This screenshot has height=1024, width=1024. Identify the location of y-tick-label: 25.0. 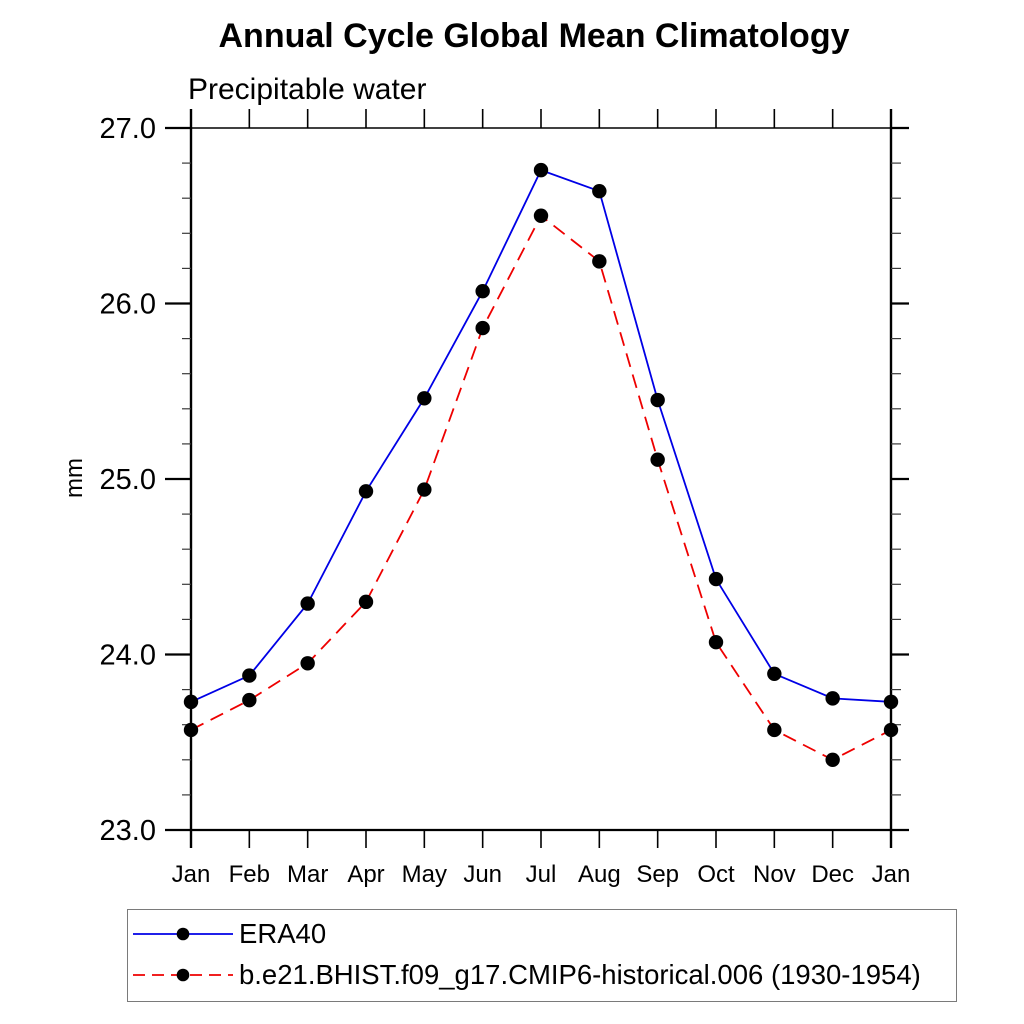
(128, 480).